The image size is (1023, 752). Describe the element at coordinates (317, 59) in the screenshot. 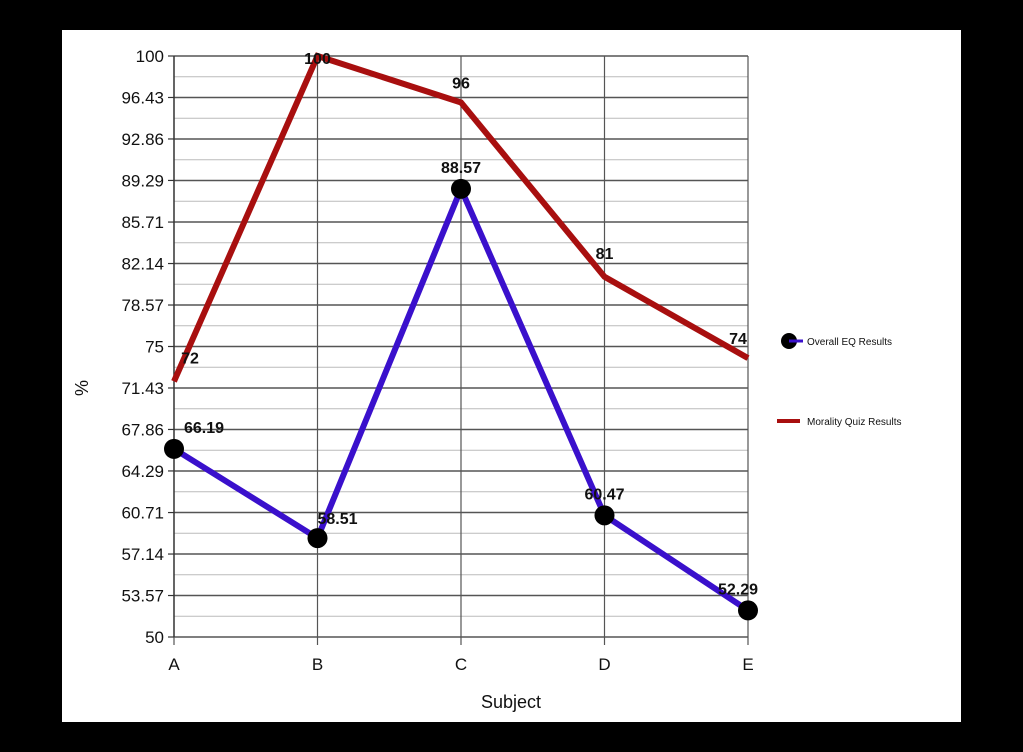

I see `data-label-morality-quiz: 100` at that location.